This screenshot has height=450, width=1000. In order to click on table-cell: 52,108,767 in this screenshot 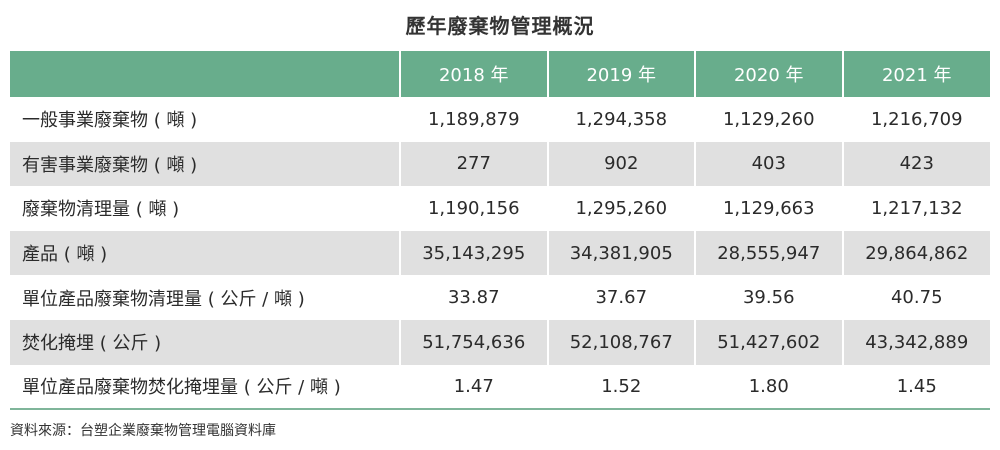, I will do `click(620, 342)`.